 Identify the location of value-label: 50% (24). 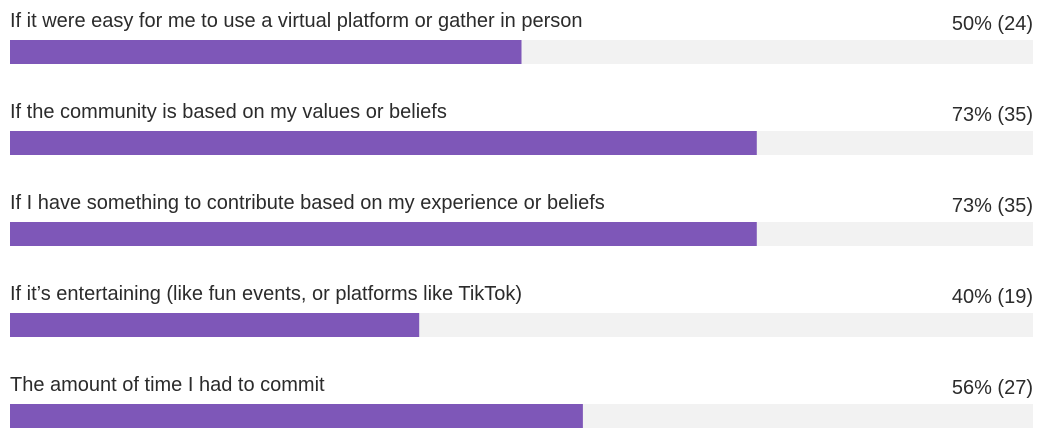
(992, 24).